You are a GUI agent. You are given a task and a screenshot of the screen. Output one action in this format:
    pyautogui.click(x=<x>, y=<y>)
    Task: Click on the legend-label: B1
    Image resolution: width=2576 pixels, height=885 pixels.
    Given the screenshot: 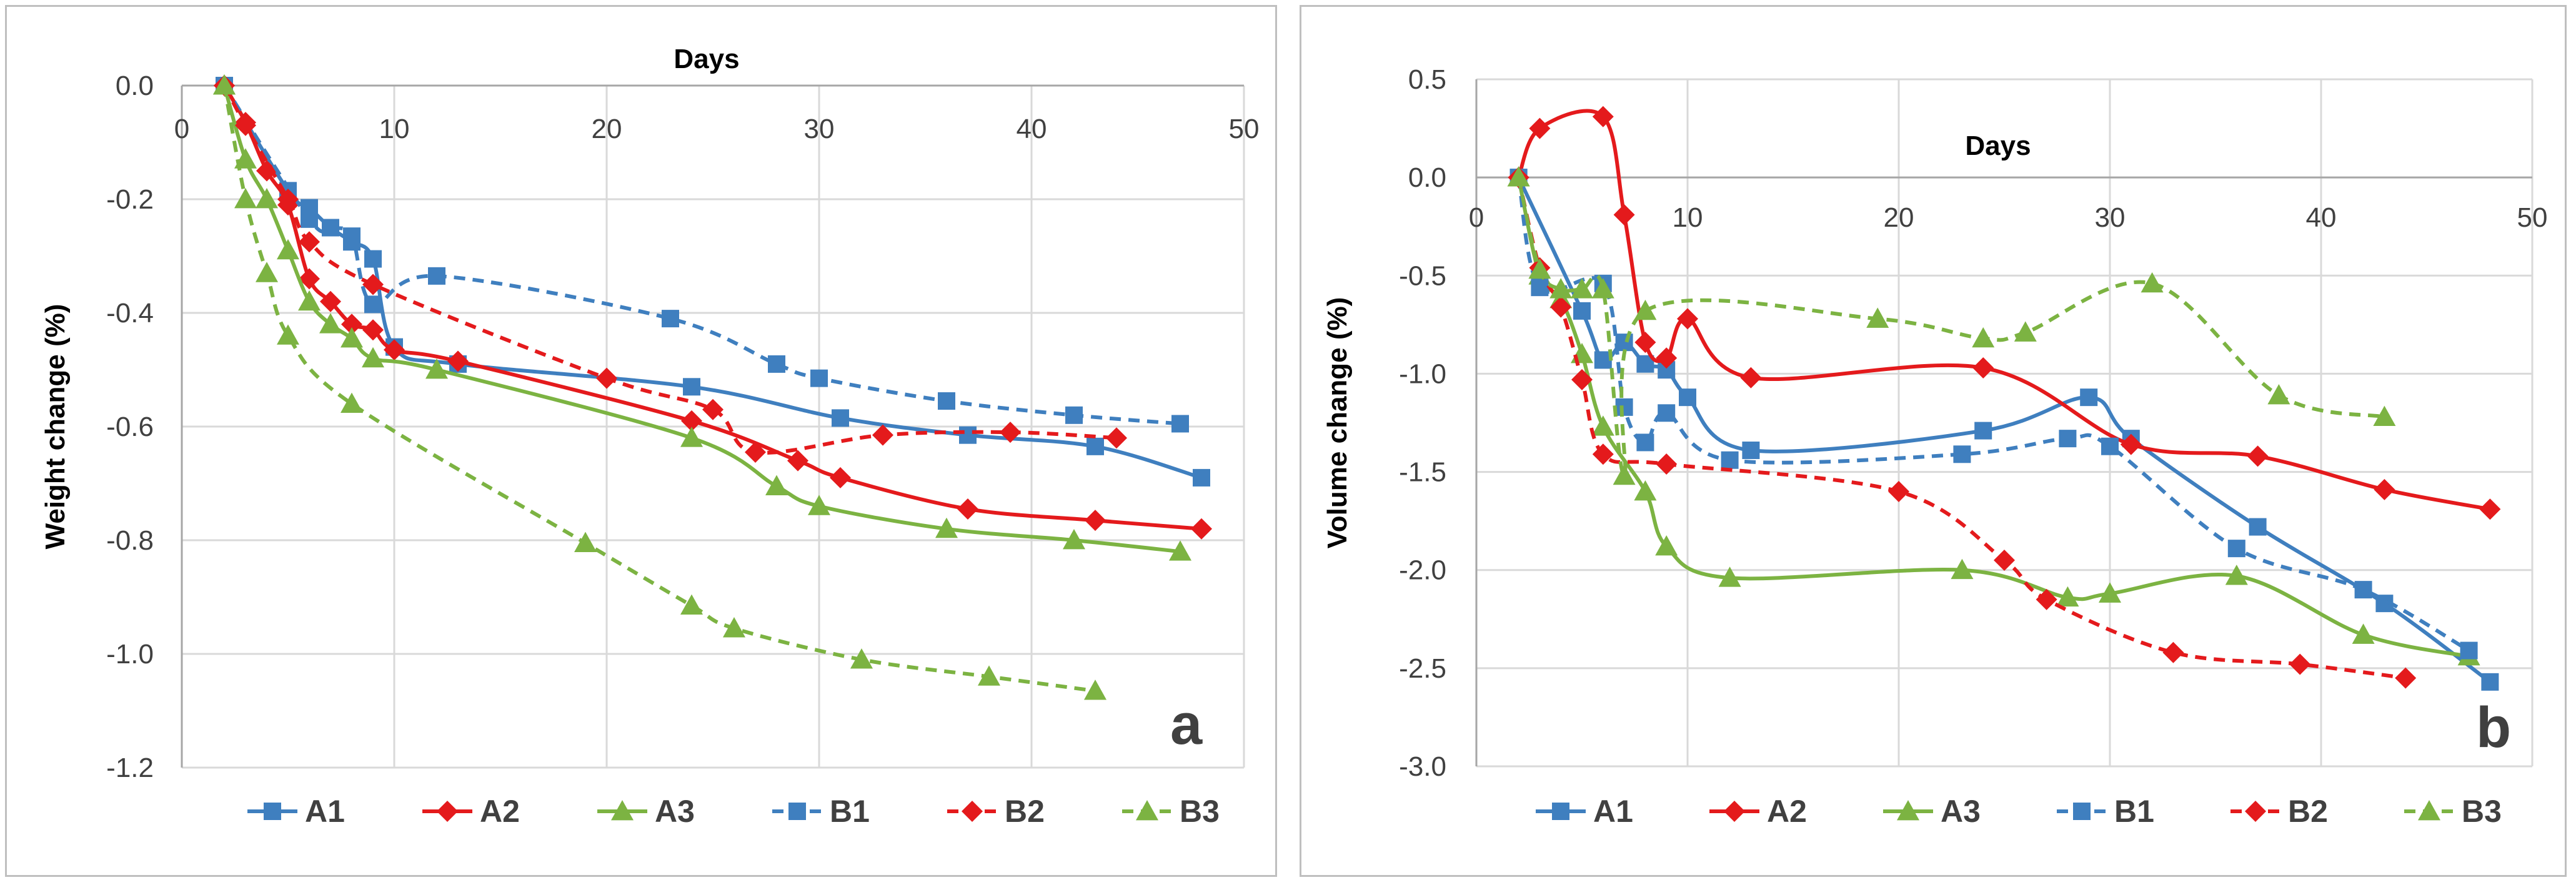 What is the action you would take?
    pyautogui.click(x=850, y=811)
    